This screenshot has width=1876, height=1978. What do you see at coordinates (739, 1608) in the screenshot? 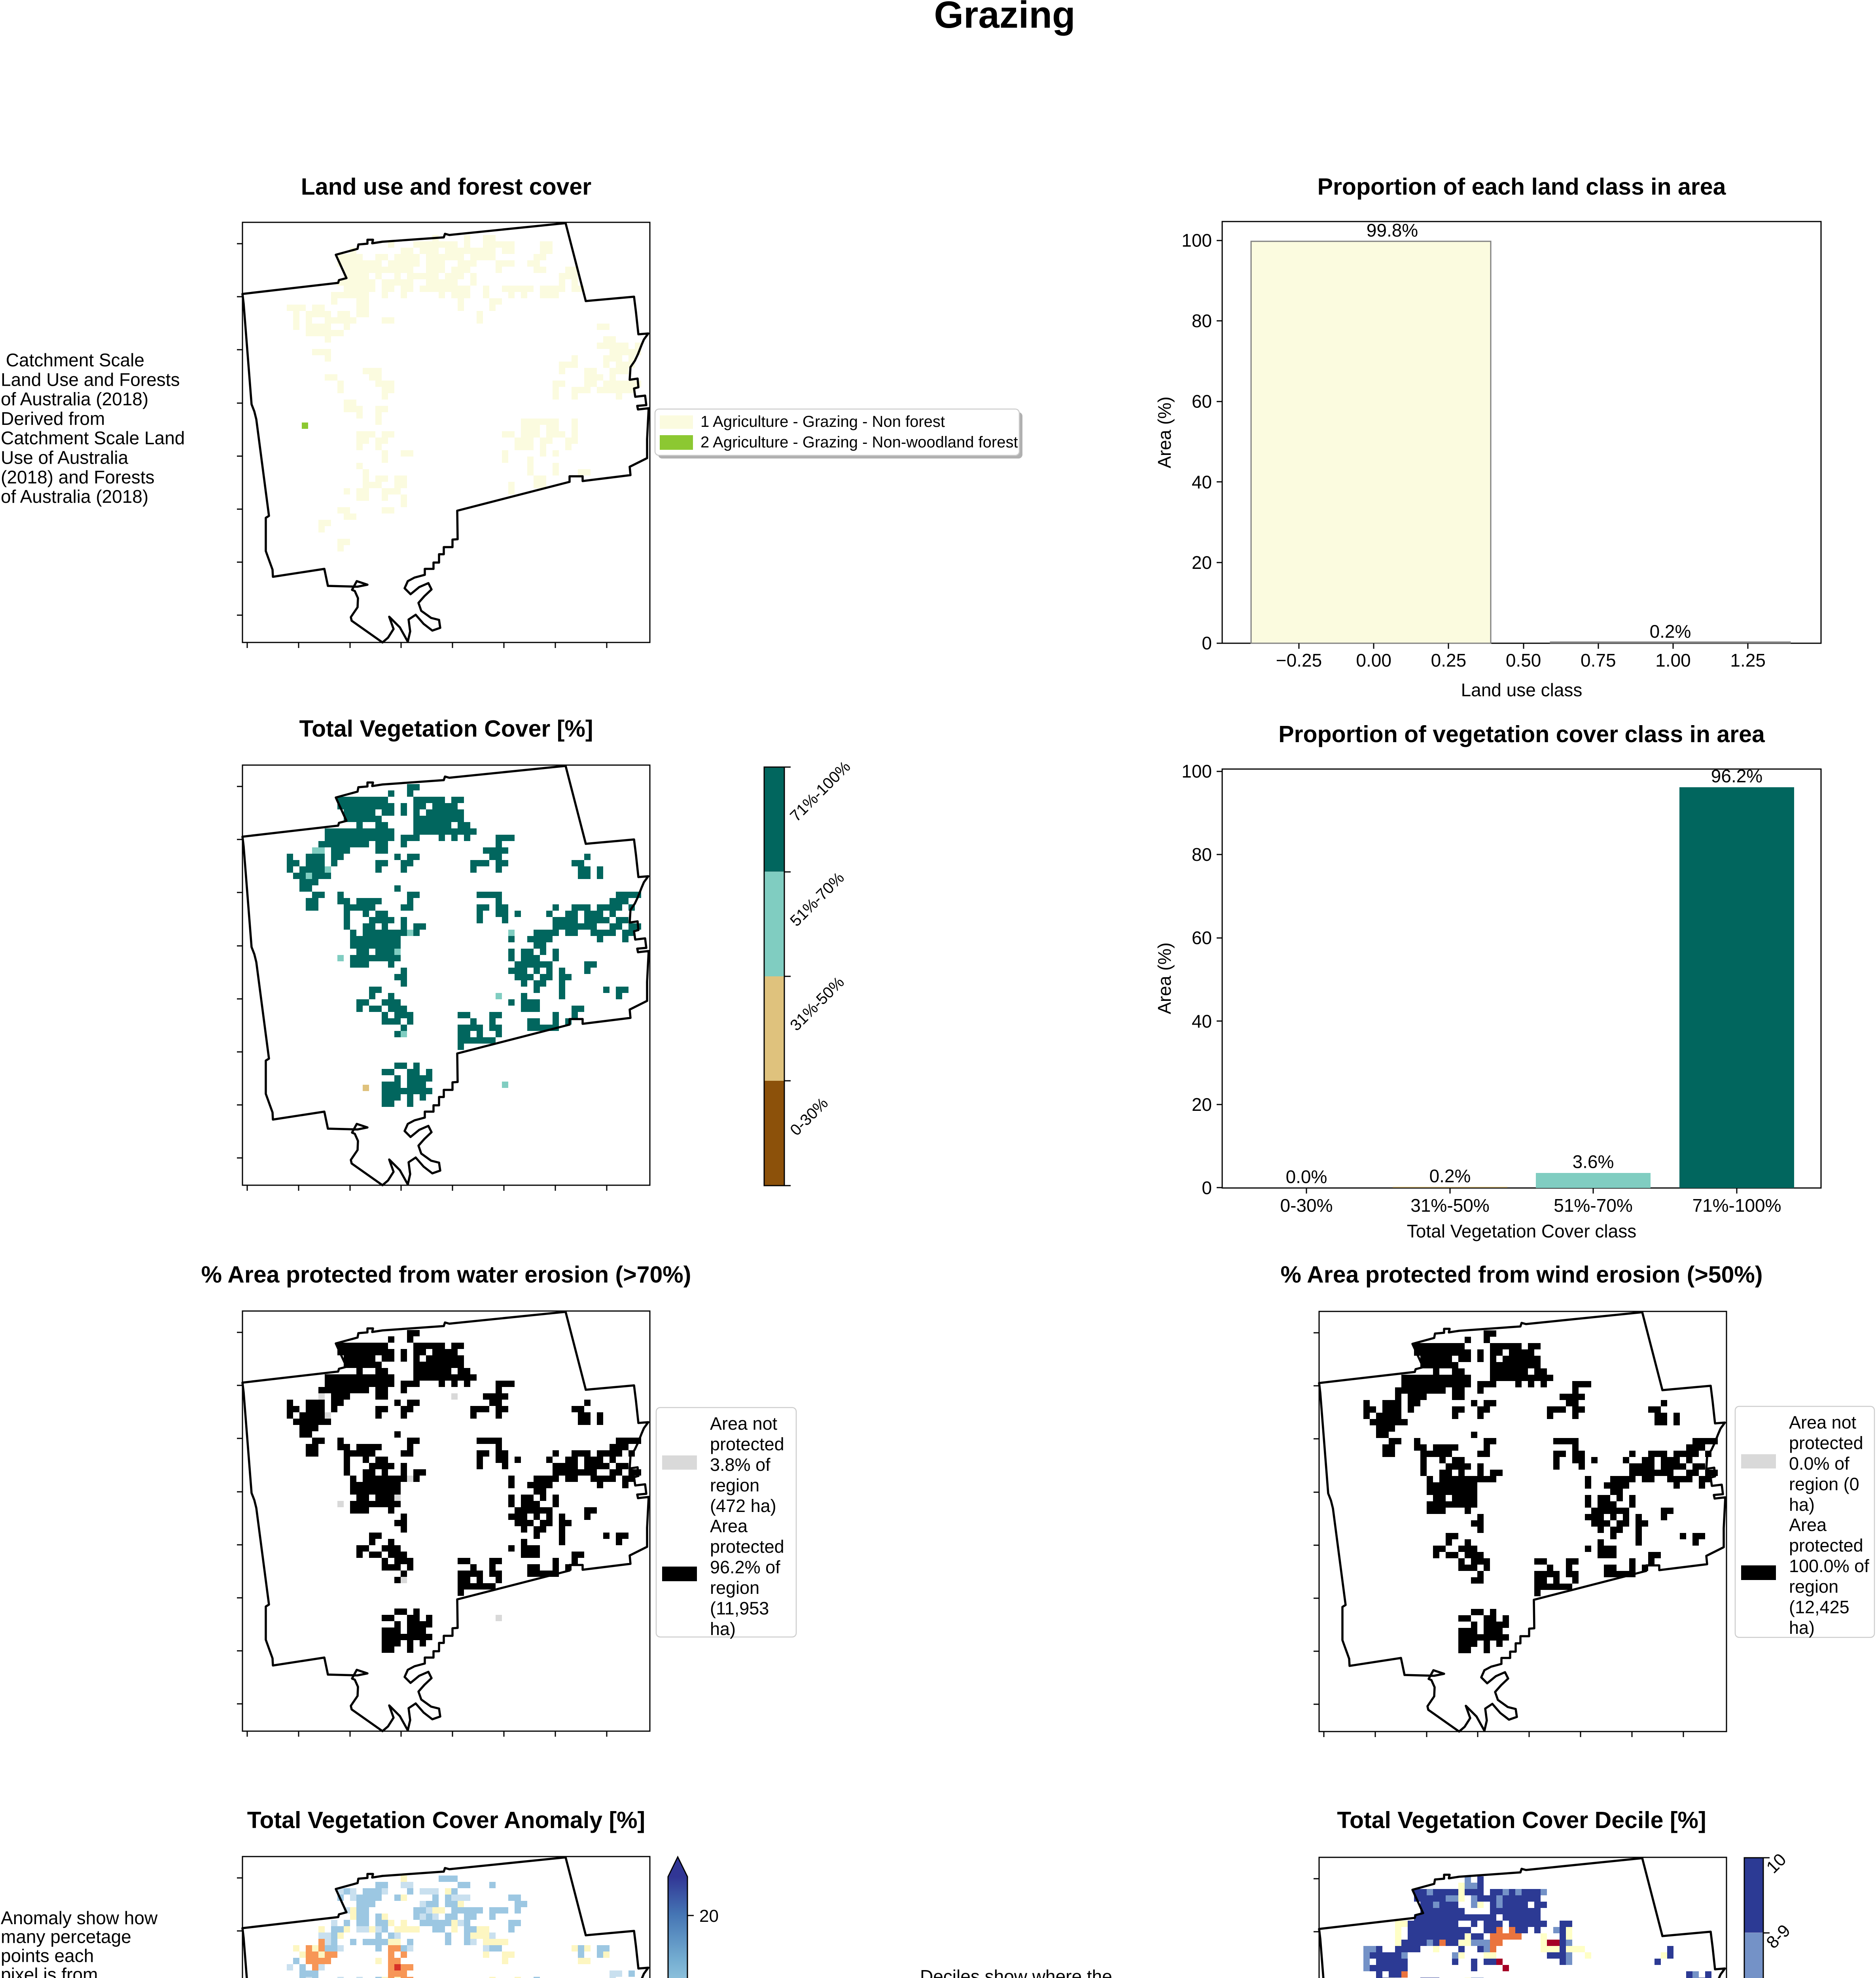
I see `svg-text: (11,953` at bounding box center [739, 1608].